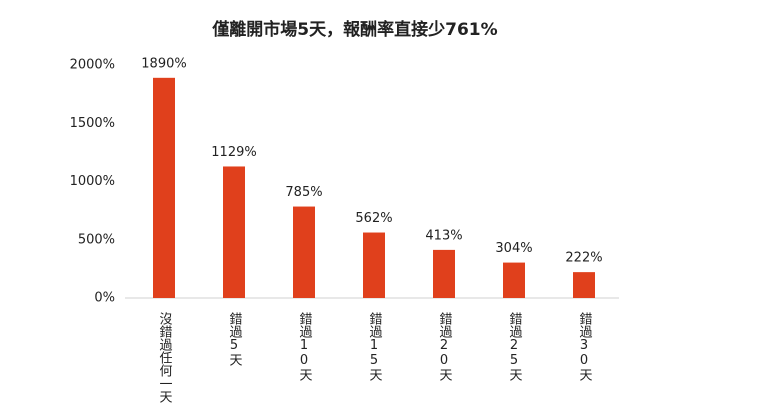 The width and height of the screenshot is (760, 418). What do you see at coordinates (163, 63) in the screenshot?
I see `data-label: 1890%` at bounding box center [163, 63].